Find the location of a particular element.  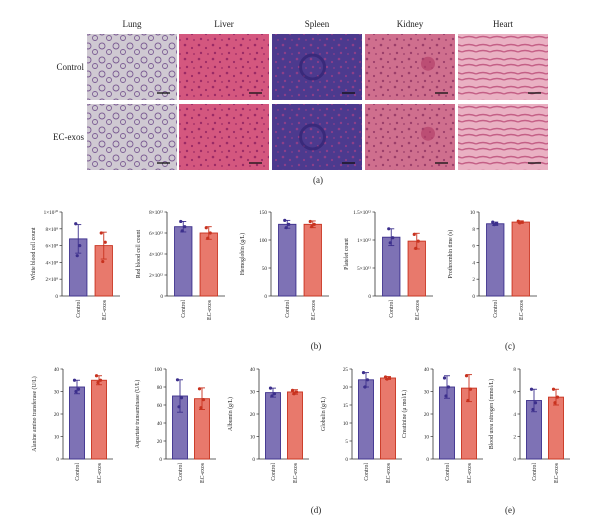

y-axis-label: Creatinine (μ mol/L) is located at coordinates (404, 414).